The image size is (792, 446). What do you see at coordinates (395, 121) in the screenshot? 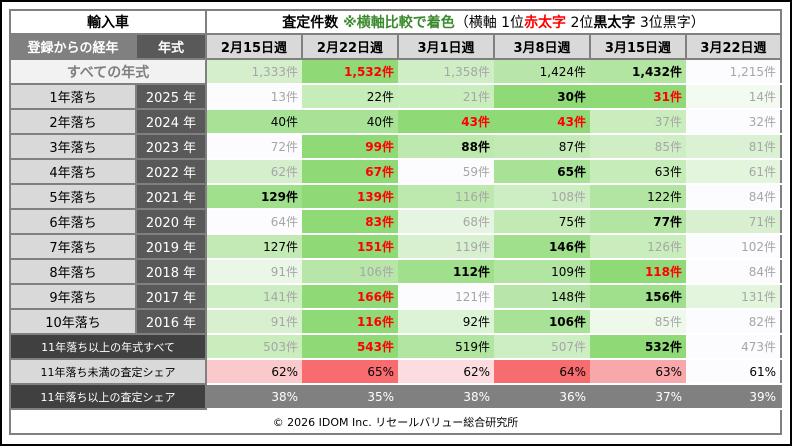
I see `table-row: 2年落ち 2024 年 40件 40件 43件 43件 37件 32件` at bounding box center [395, 121].